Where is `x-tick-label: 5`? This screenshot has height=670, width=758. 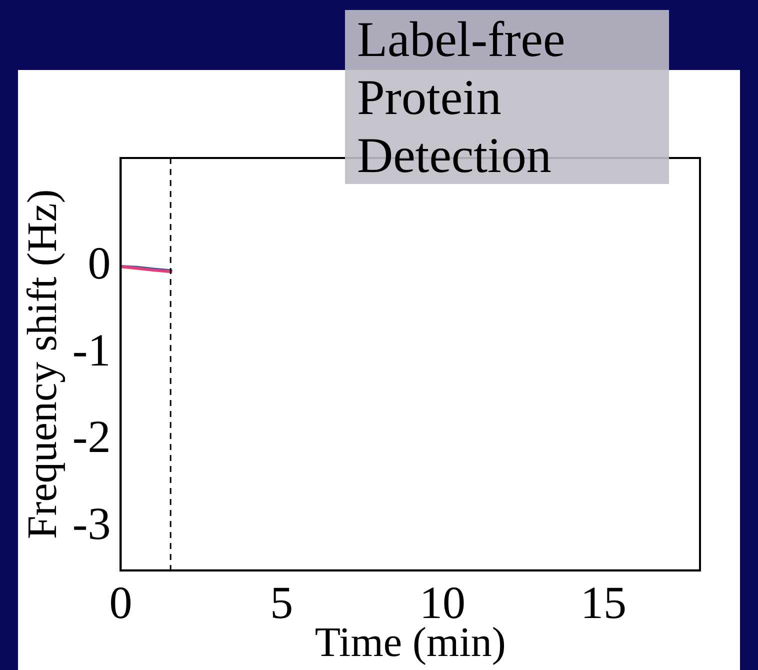 x-tick-label: 5 is located at coordinates (282, 602).